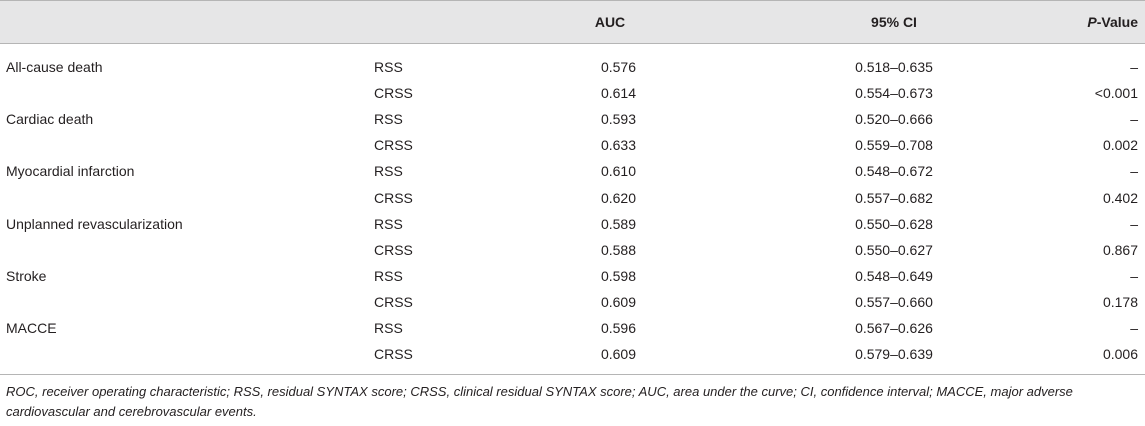 The height and width of the screenshot is (426, 1145). What do you see at coordinates (894, 67) in the screenshot?
I see `row-ci: 0.518–0.635` at bounding box center [894, 67].